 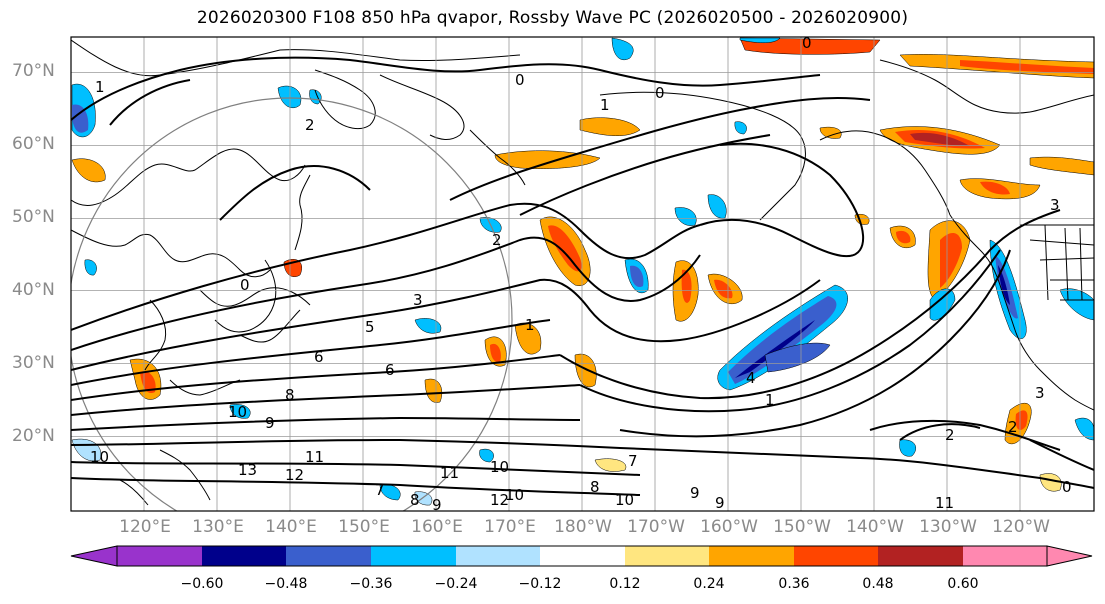 I want to click on lat-label-60n: 60°N, so click(x=33, y=144).